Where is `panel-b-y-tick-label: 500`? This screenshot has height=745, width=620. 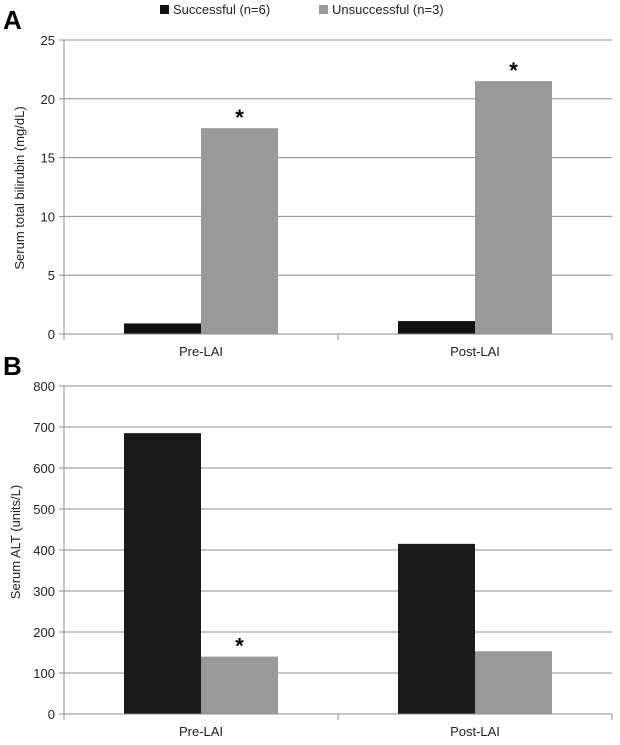 panel-b-y-tick-label: 500 is located at coordinates (44, 509).